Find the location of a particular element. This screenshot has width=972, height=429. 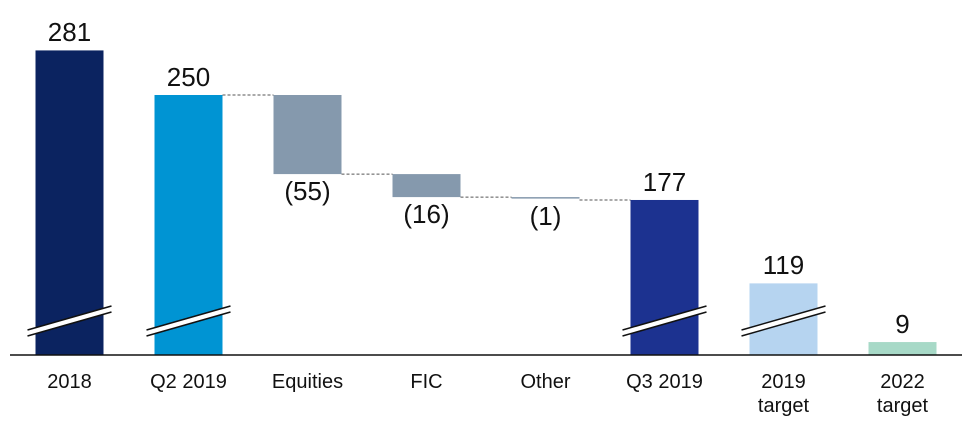

x-tick-label: Q2 2019 is located at coordinates (188, 382).